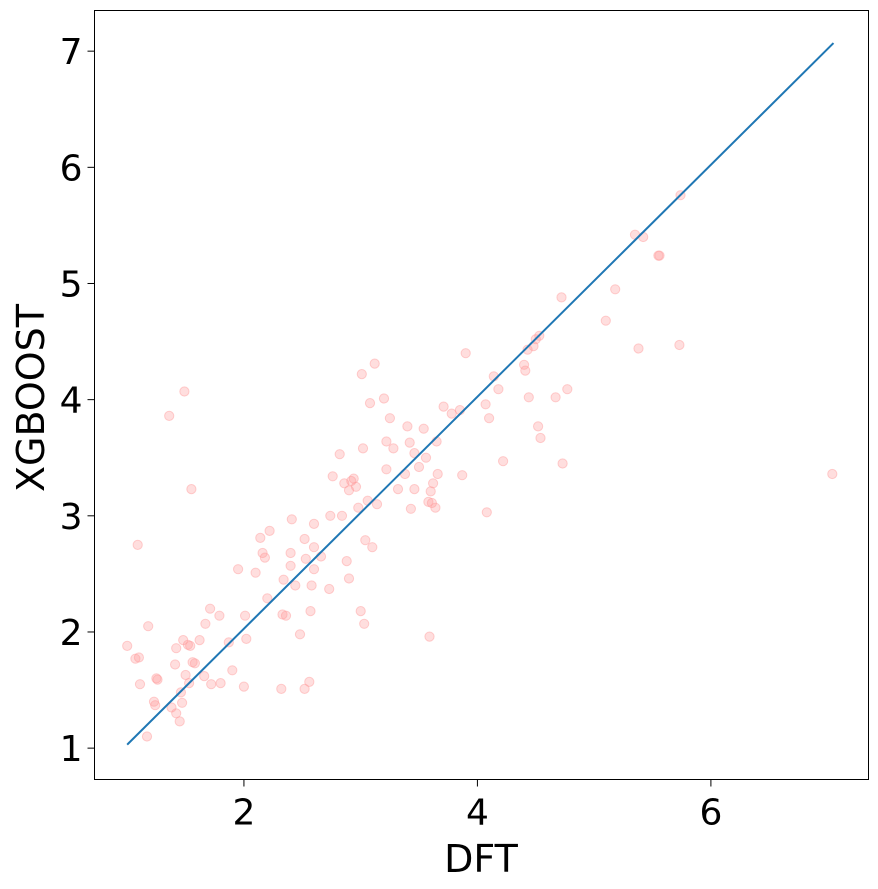 This screenshot has height=889, width=878. What do you see at coordinates (31, 397) in the screenshot?
I see `y-axis-title: XGBOOST` at bounding box center [31, 397].